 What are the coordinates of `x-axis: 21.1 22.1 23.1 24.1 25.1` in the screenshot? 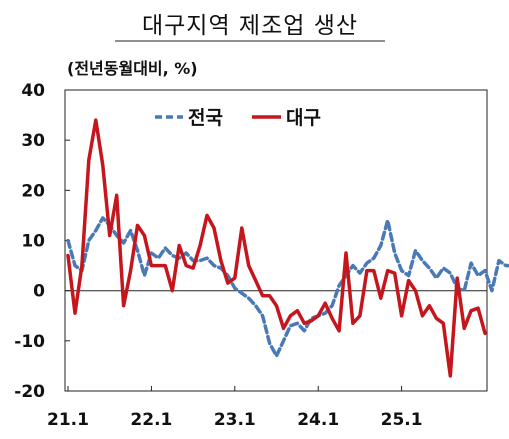 It's located at (235, 408).